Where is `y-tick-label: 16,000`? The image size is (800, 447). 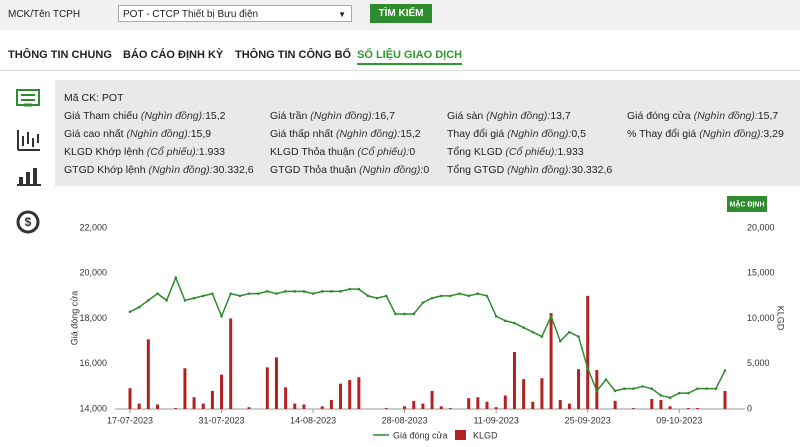 y-tick-label: 16,000 is located at coordinates (93, 363).